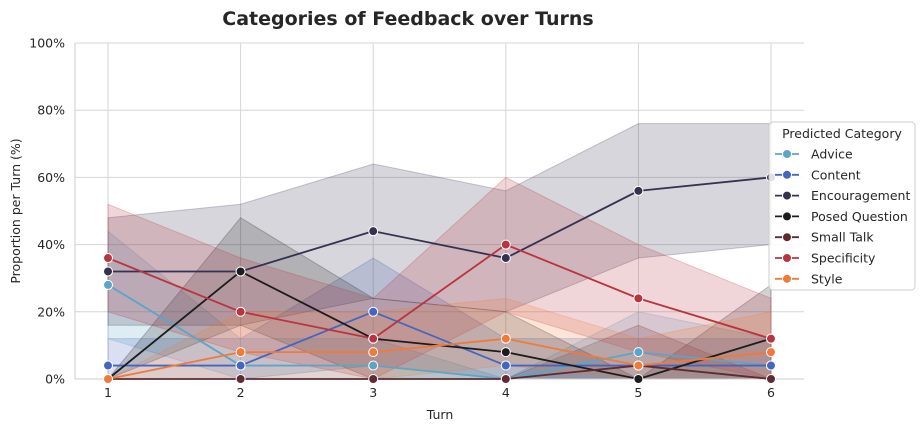 The height and width of the screenshot is (432, 921). I want to click on legend-label: Specificity, so click(843, 258).